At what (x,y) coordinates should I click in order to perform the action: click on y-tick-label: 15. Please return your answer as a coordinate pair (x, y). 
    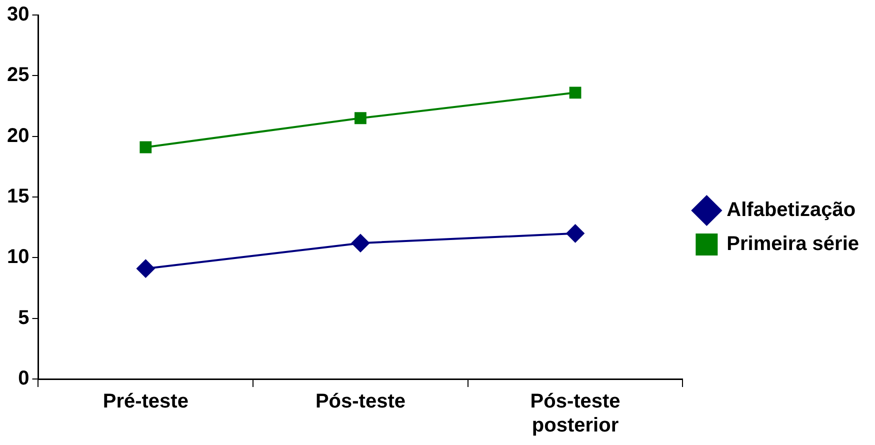
    Looking at the image, I should click on (18, 197).